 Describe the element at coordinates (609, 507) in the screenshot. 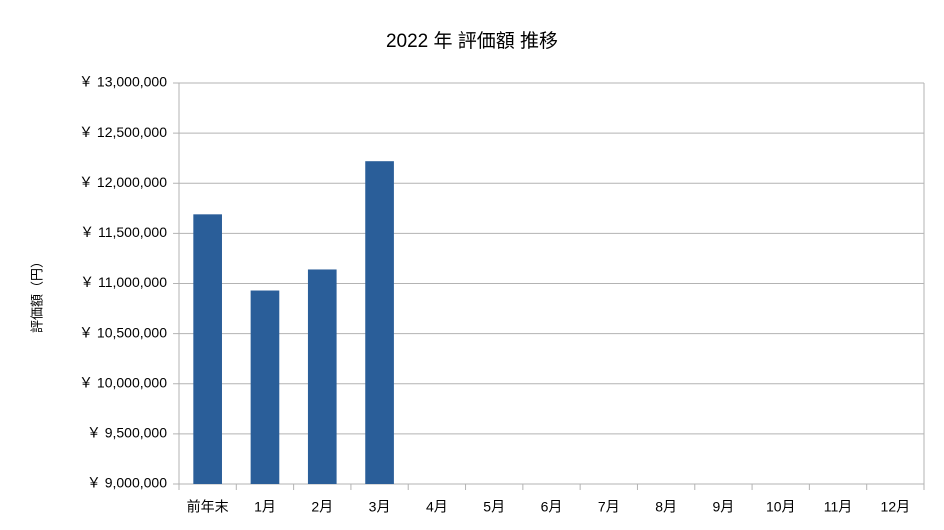

I see `x-tick-label: 7月` at that location.